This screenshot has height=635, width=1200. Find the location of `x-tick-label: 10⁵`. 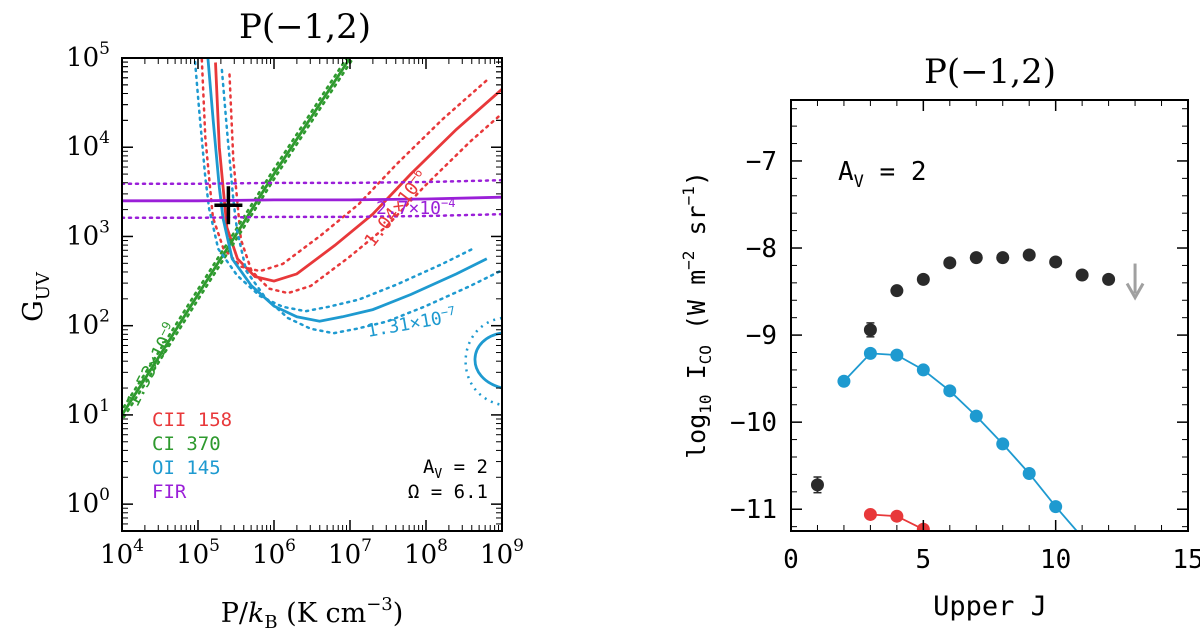

x-tick-label: 10⁵ is located at coordinates (198, 553).